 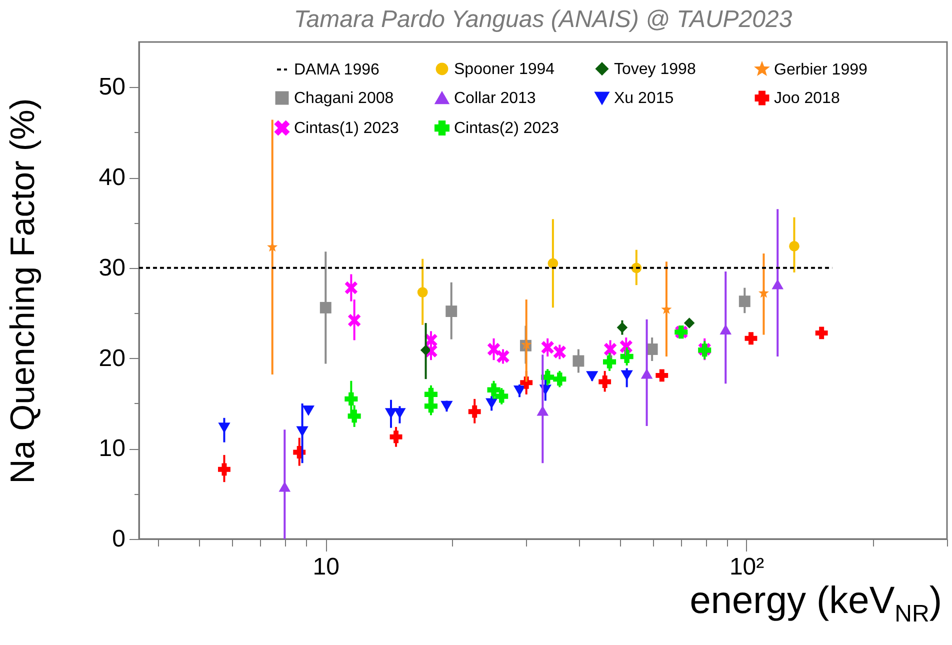 What do you see at coordinates (816, 604) in the screenshot?
I see `x-axis-title: energy (keV$_{NR}$)` at bounding box center [816, 604].